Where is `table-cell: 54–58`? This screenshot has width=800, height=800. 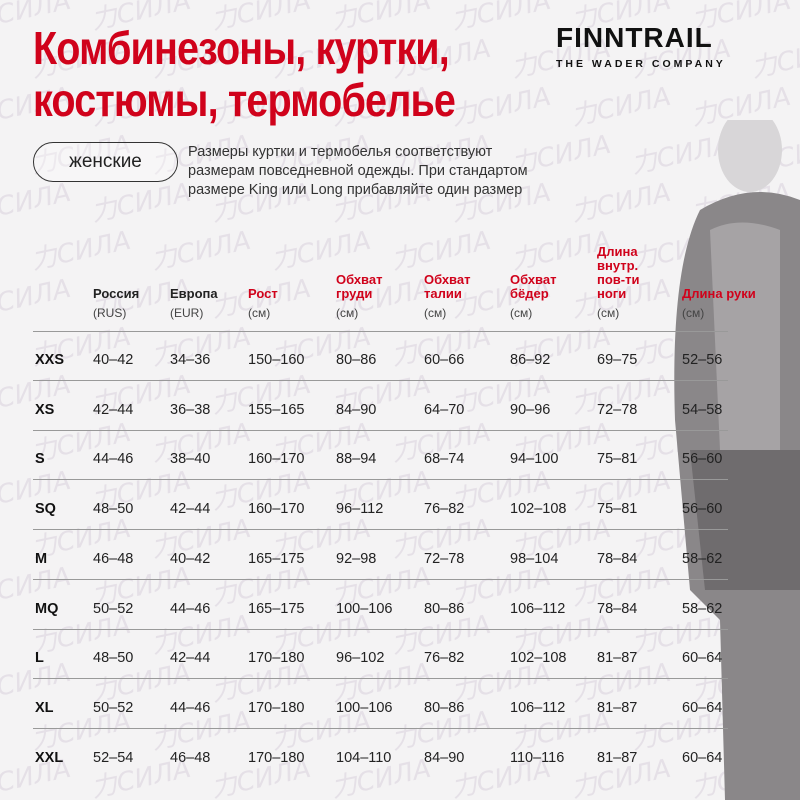 table-cell: 54–58 is located at coordinates (702, 409).